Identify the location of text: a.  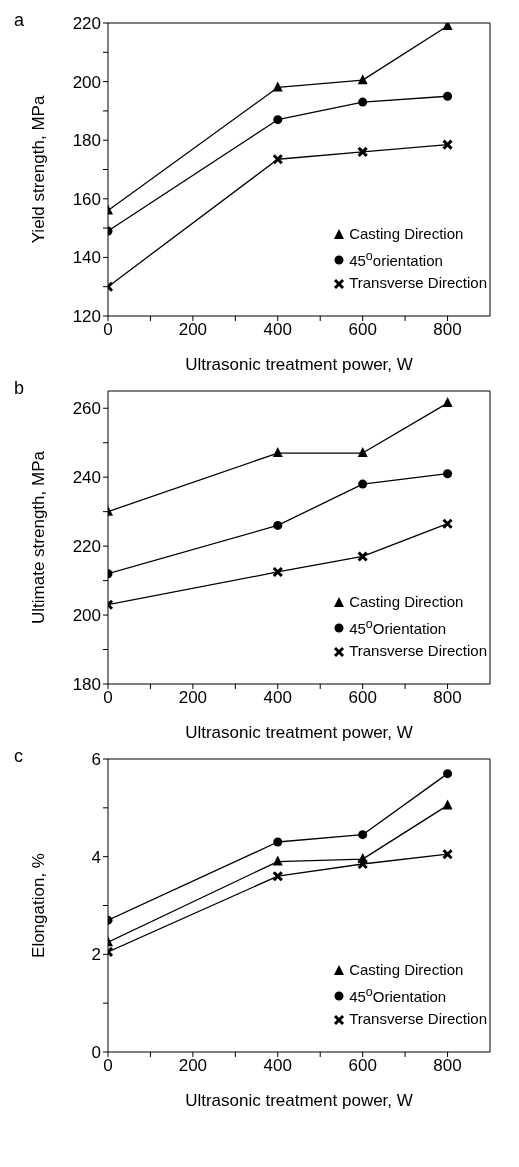
(19, 20).